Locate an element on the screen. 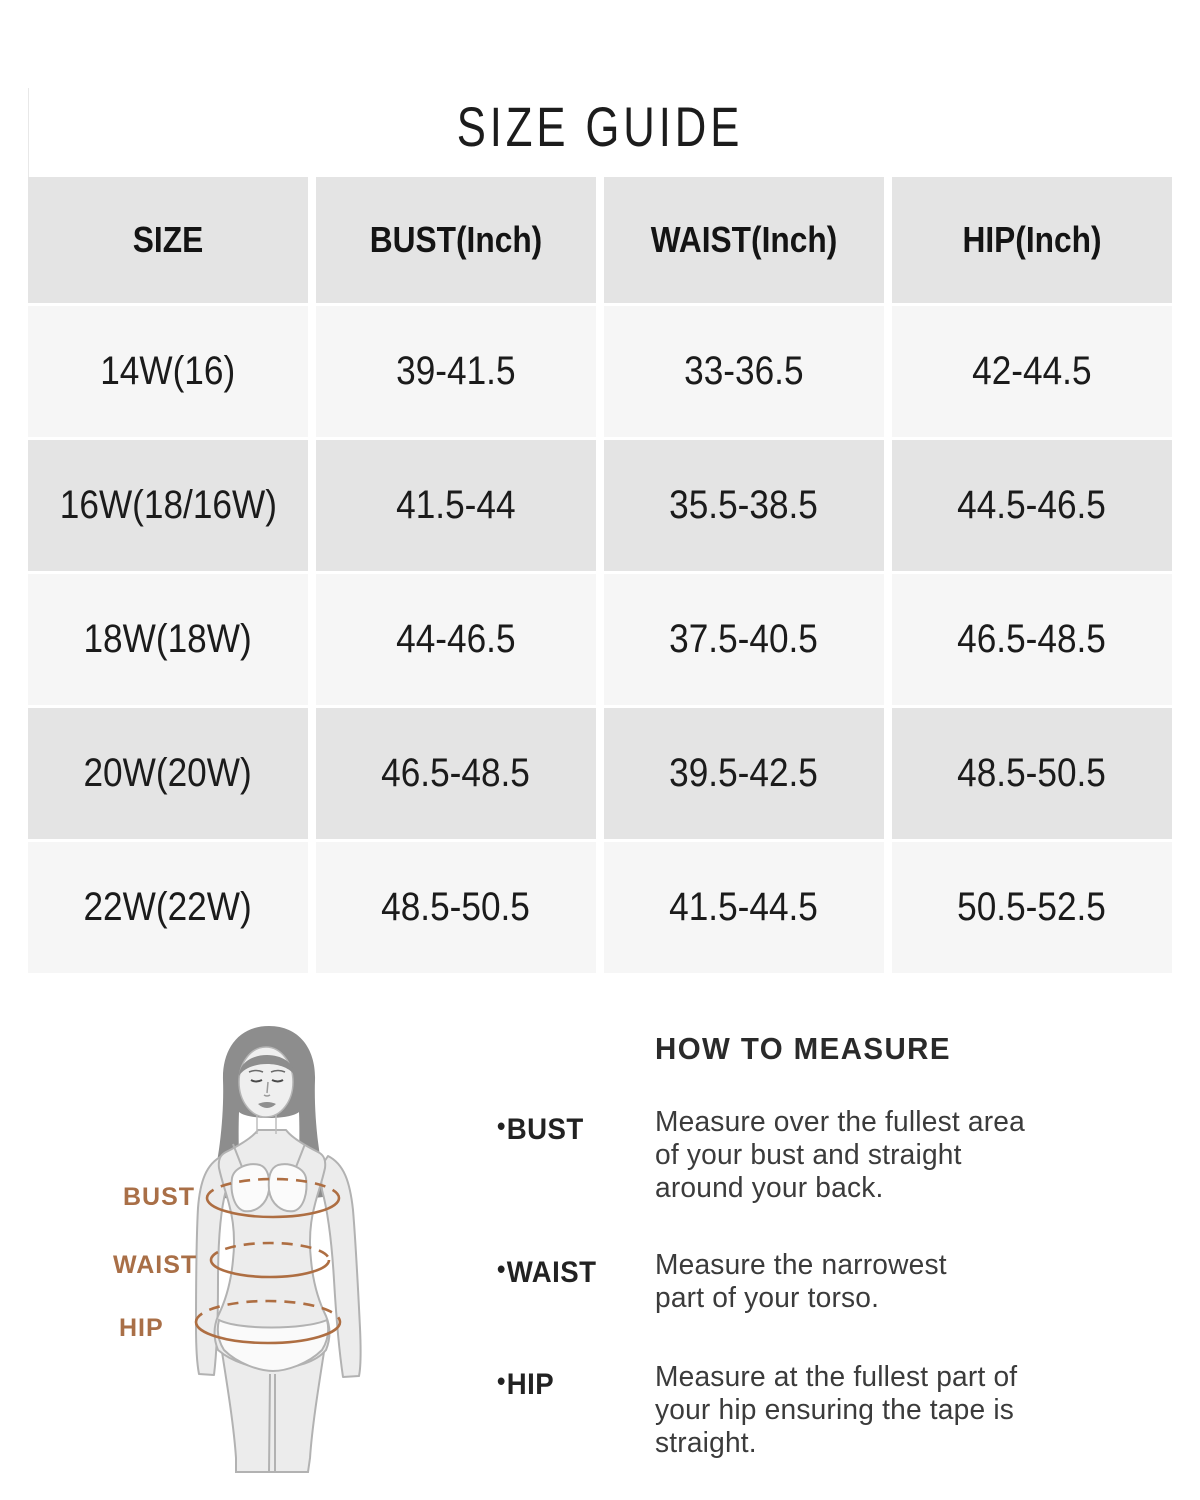 The width and height of the screenshot is (1200, 1500). hip-ring is located at coordinates (268, 1322).